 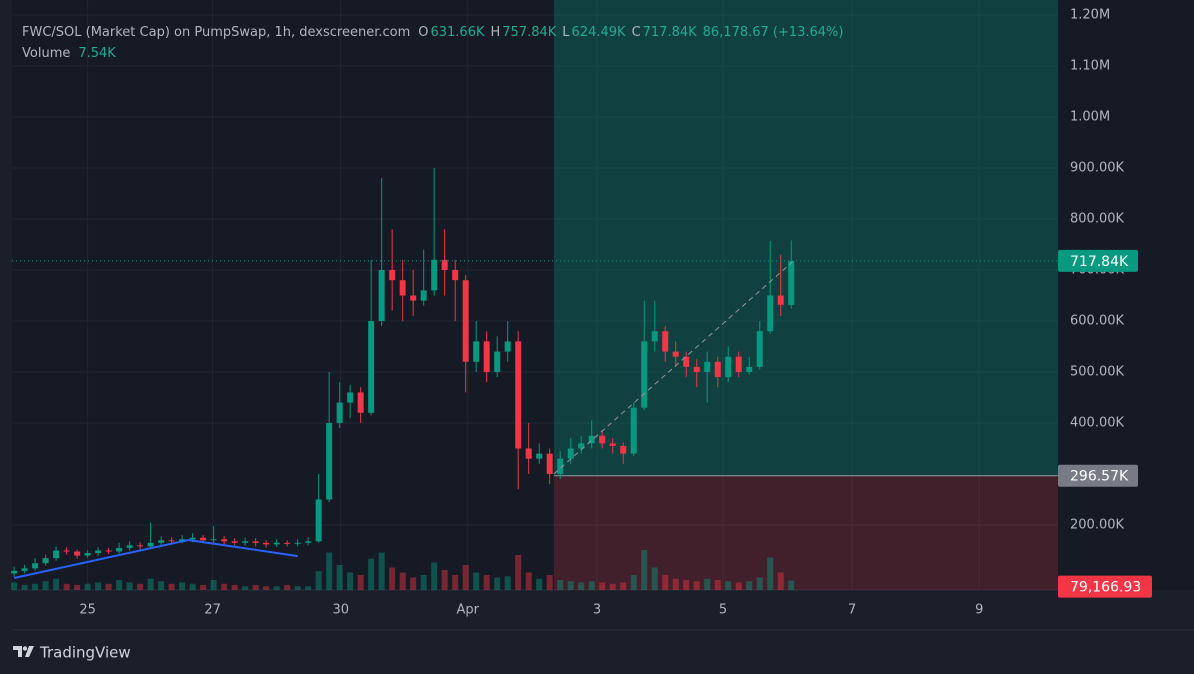 I want to click on readout-key: C, so click(x=636, y=32).